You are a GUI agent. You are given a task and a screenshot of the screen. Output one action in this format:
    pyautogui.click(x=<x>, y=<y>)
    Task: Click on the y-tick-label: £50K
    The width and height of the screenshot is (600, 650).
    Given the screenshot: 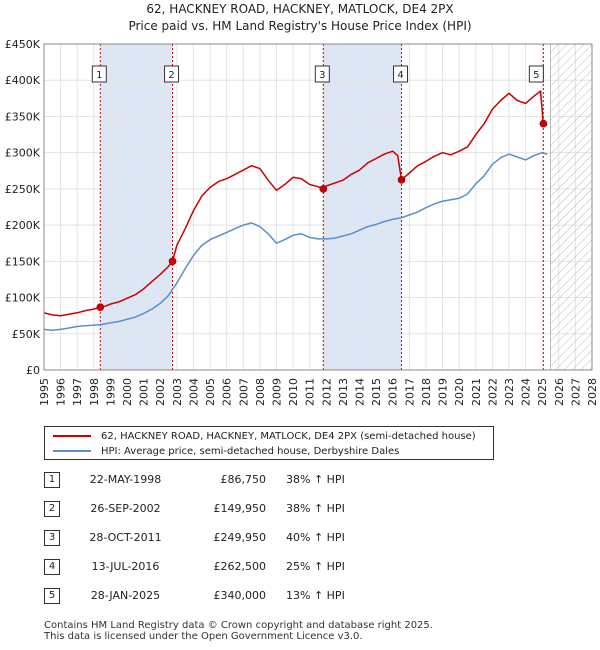 What is the action you would take?
    pyautogui.click(x=26, y=334)
    